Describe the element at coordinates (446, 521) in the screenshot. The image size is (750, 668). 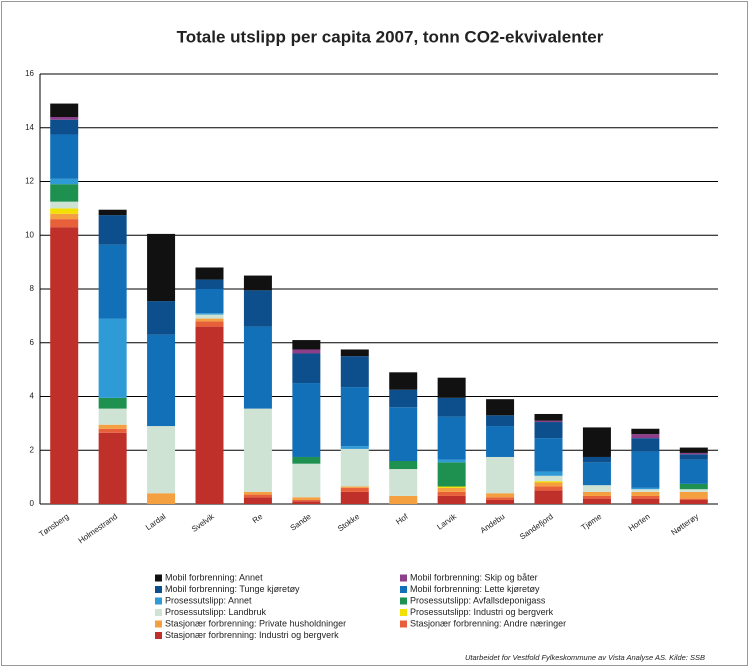
I see `x-tick-label: Larvik` at that location.